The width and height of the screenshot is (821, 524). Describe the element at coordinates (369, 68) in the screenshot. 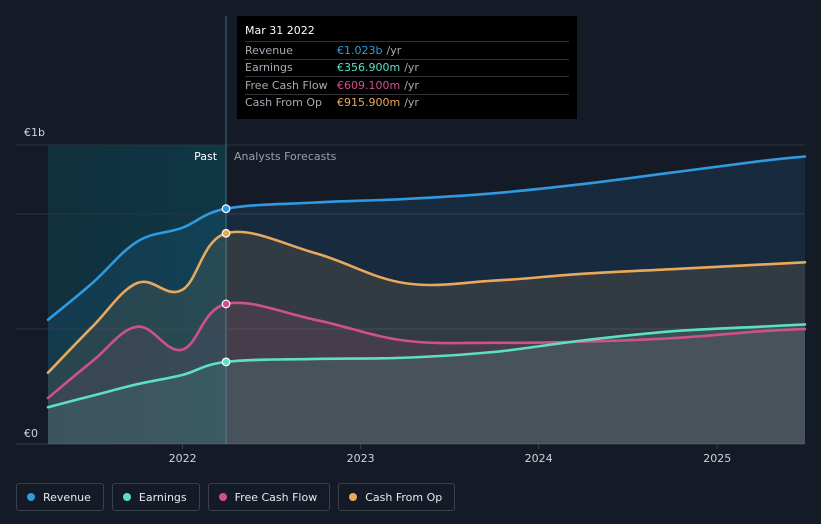

I see `tooltip-value: €356.900m` at that location.